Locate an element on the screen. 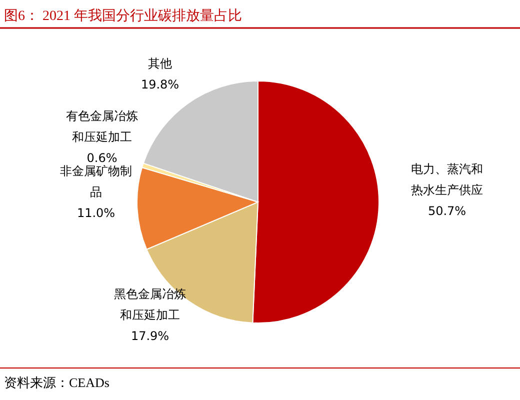 The height and width of the screenshot is (400, 520). chart-title: 图6： 2021 年我国分行业碳排放量占比 is located at coordinates (123, 16).